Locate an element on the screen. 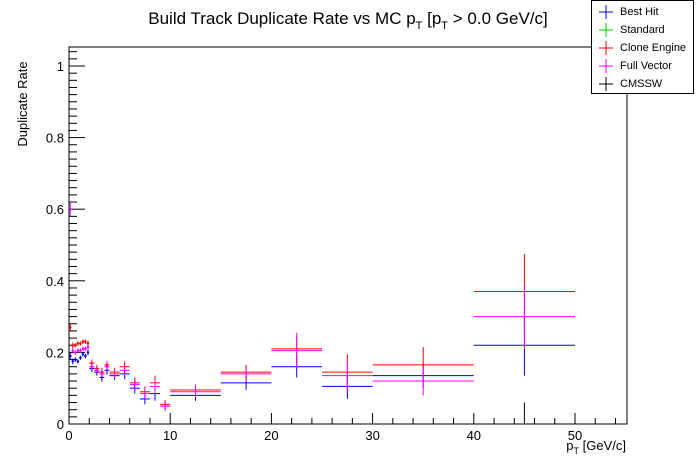 The height and width of the screenshot is (472, 696). x-tick-label: 10 is located at coordinates (170, 435).